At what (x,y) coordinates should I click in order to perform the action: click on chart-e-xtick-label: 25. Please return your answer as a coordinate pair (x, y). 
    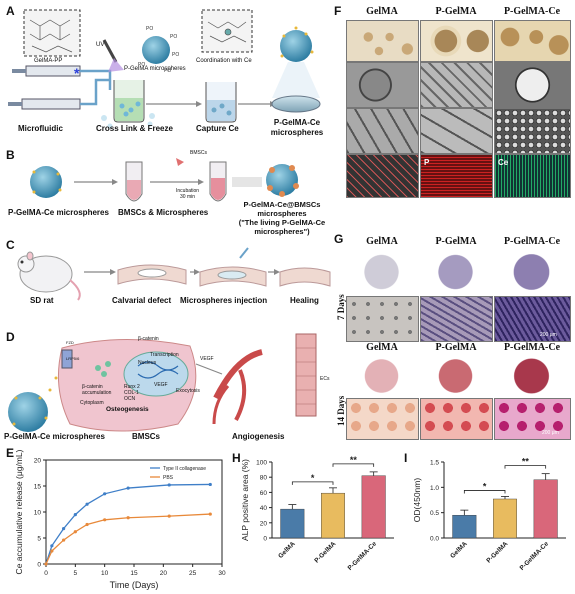
    Looking at the image, I should click on (193, 573).